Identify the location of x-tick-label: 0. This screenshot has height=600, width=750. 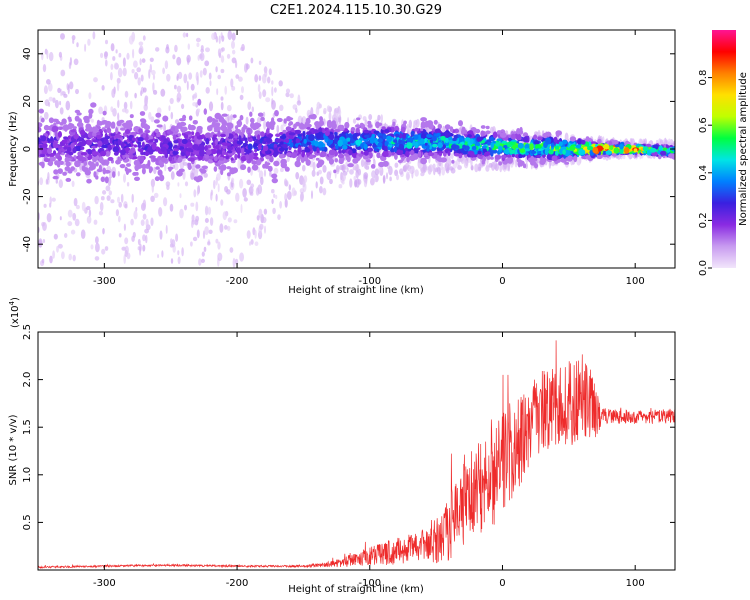
(502, 281).